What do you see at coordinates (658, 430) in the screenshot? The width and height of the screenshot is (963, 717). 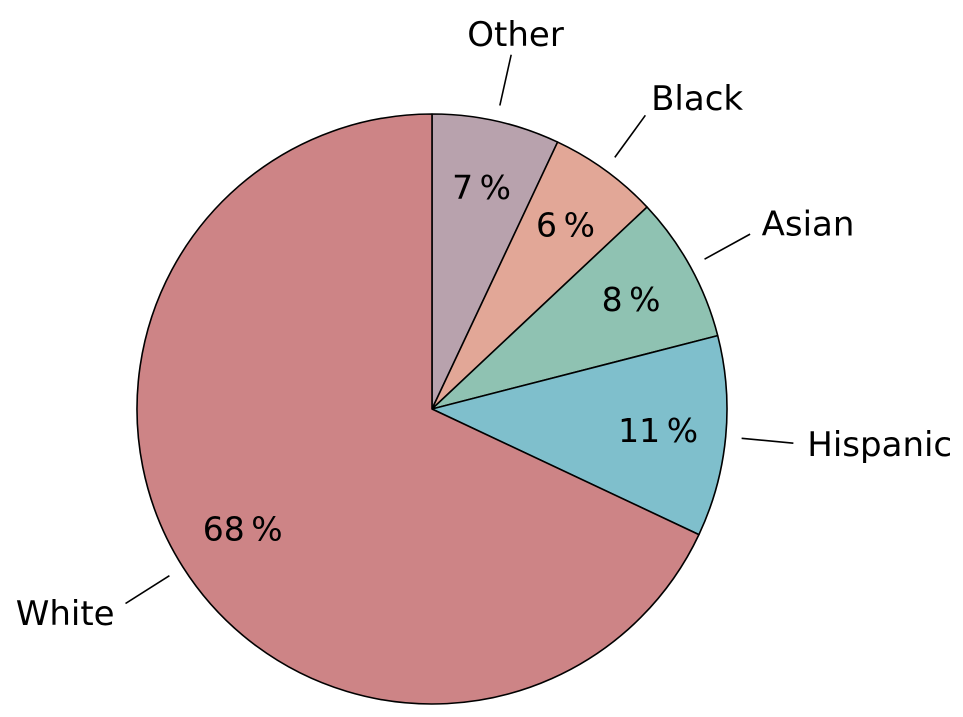 I see `percent-label-hispanic: 11 %` at bounding box center [658, 430].